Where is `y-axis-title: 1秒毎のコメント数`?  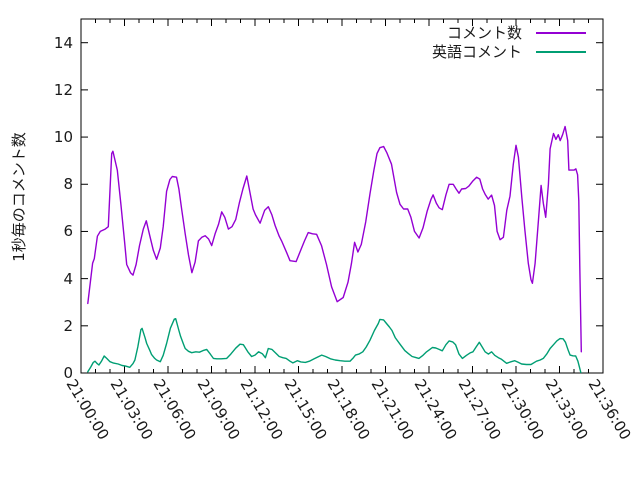
y-axis-title: 1秒毎のコメント数 is located at coordinates (19, 197).